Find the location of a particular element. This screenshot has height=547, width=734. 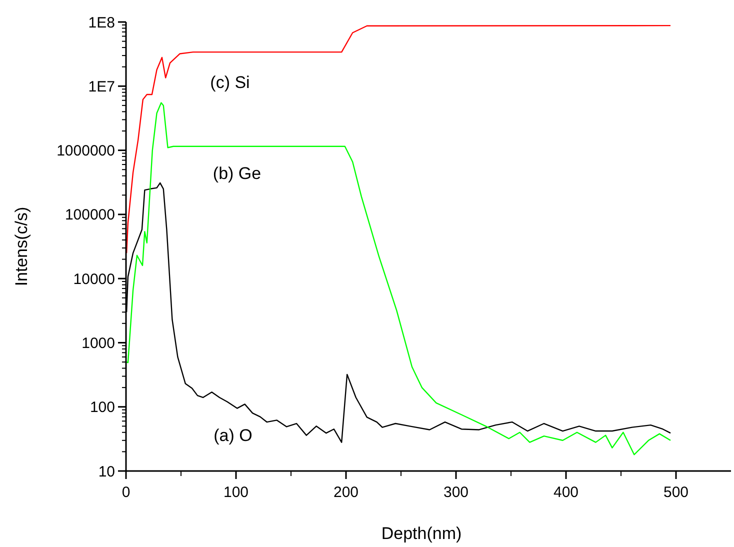

y-tick-label: 10 is located at coordinates (106, 471).